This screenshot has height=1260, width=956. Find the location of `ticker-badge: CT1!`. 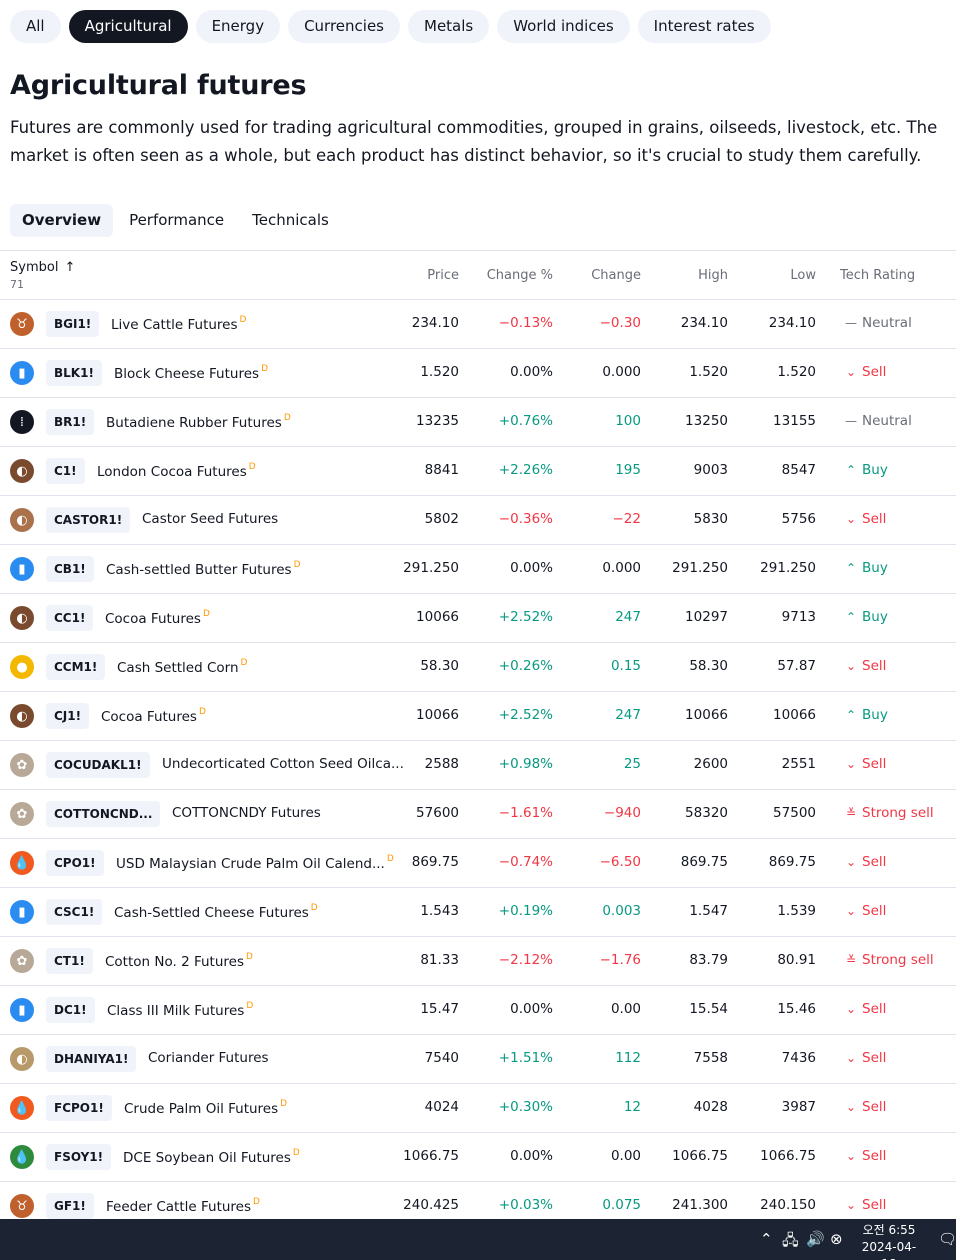

ticker-badge: CT1! is located at coordinates (69, 961).